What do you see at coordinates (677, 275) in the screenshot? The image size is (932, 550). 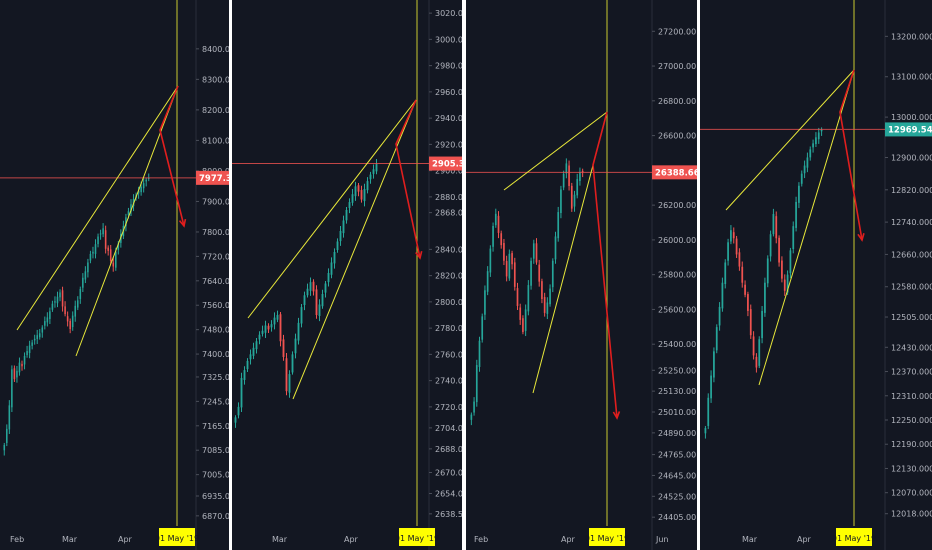 I see `y-tick-label: 25800.00` at bounding box center [677, 275].